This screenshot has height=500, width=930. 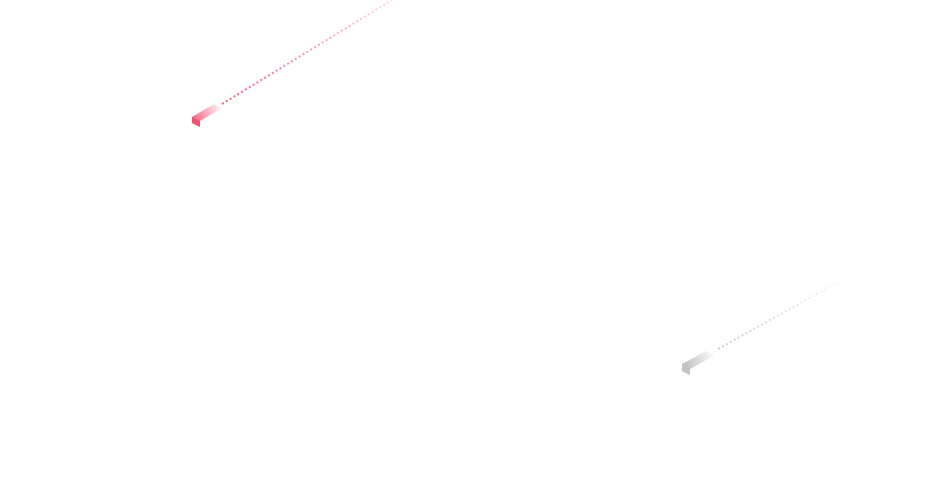 What do you see at coordinates (780, 314) in the screenshot?
I see `gray-comet-trail` at bounding box center [780, 314].